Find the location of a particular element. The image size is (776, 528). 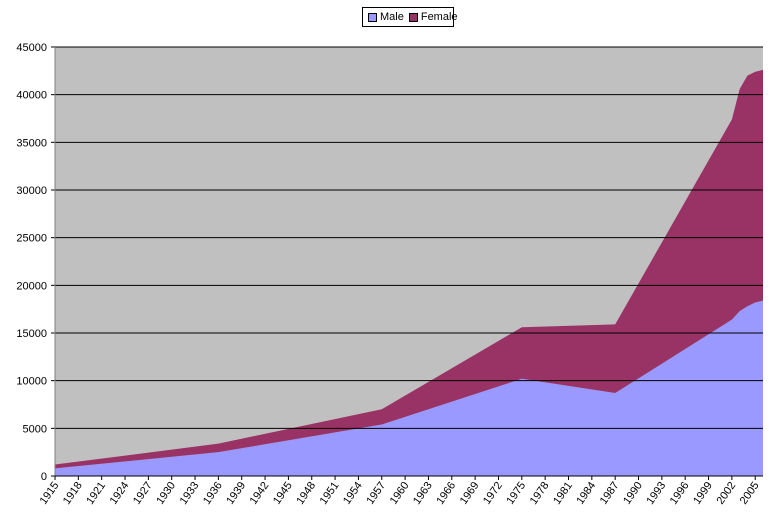

x-tick-label: 1963 is located at coordinates (423, 493).